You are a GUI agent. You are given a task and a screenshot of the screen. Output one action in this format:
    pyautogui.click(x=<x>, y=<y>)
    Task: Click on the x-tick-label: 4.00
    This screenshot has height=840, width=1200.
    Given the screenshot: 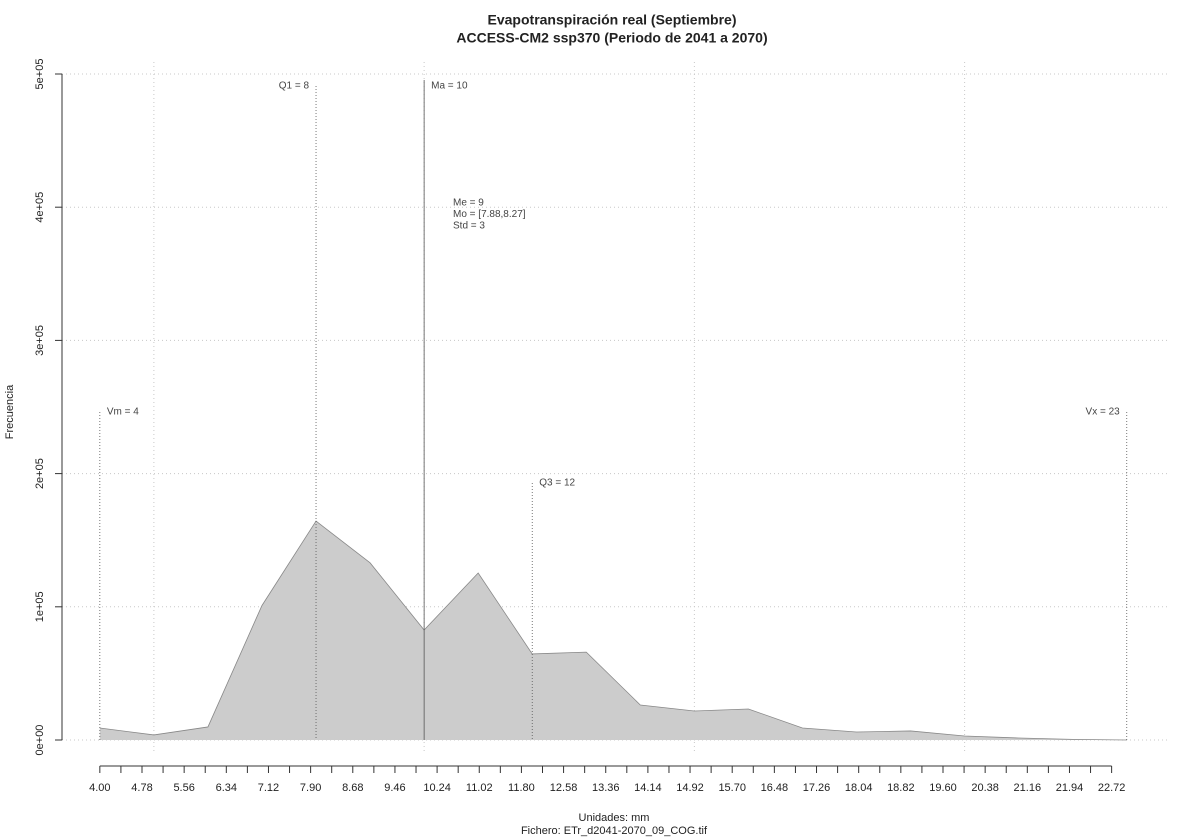 What is the action you would take?
    pyautogui.click(x=99, y=788)
    